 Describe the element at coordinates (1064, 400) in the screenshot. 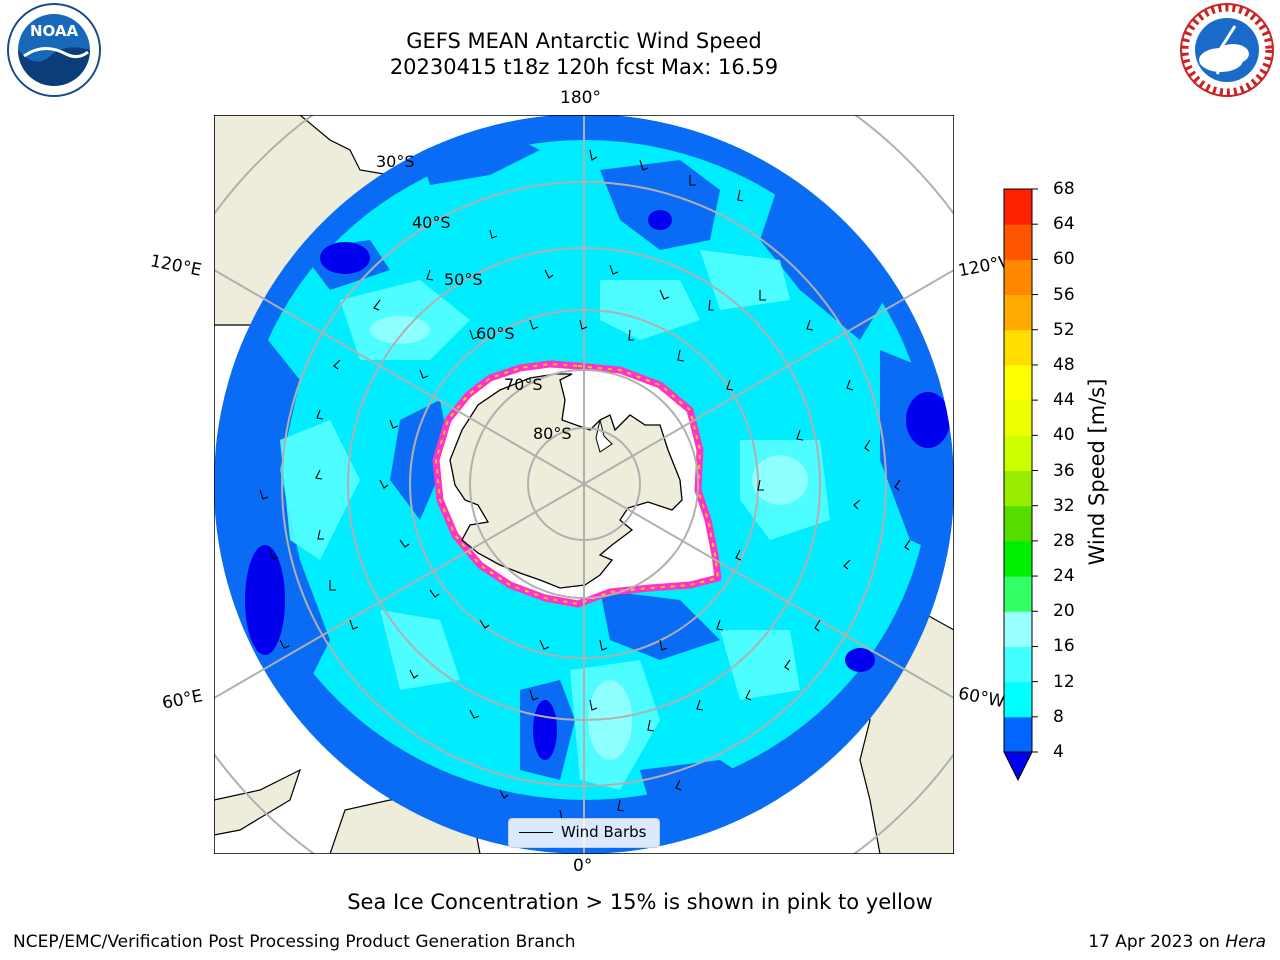

I see `colorbar-tick-label: 44` at that location.